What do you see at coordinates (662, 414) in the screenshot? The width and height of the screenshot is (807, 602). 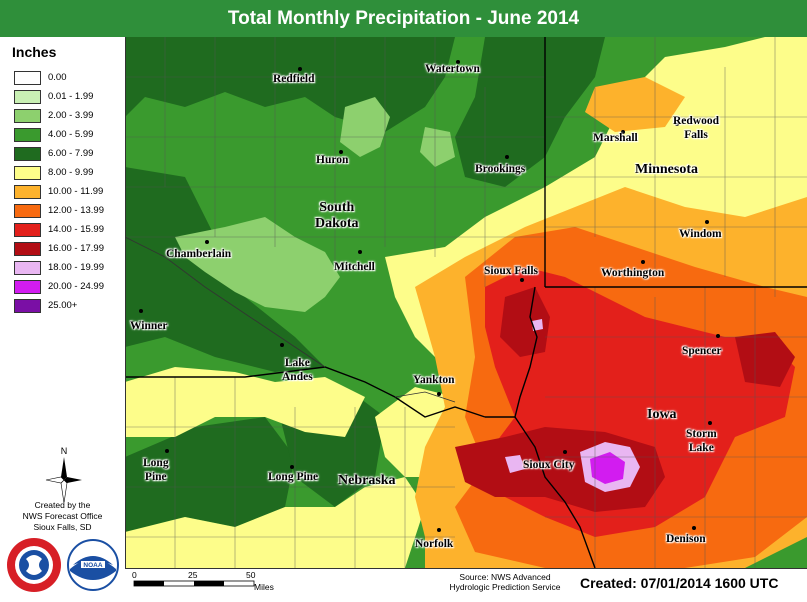 I see `state-label-iowa: Iowa` at bounding box center [662, 414].